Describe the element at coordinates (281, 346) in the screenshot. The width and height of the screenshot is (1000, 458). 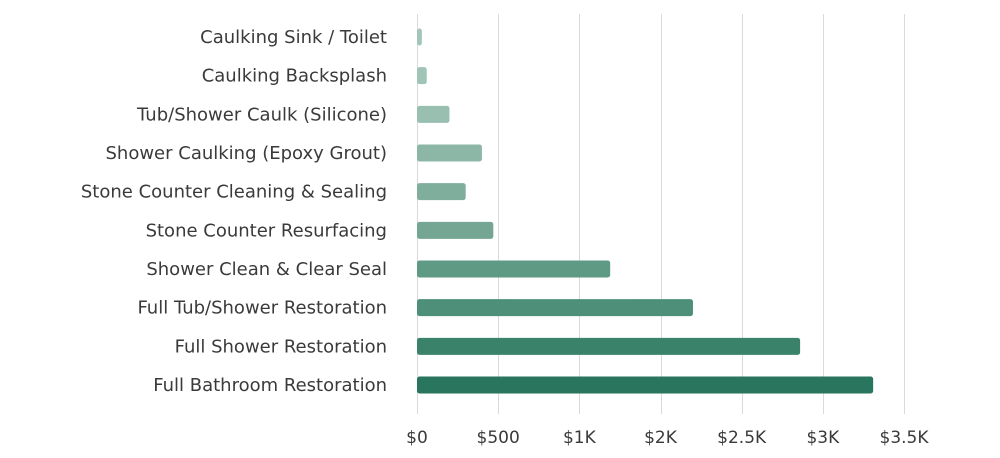
I see `category-label: Full Shower Restoration` at that location.